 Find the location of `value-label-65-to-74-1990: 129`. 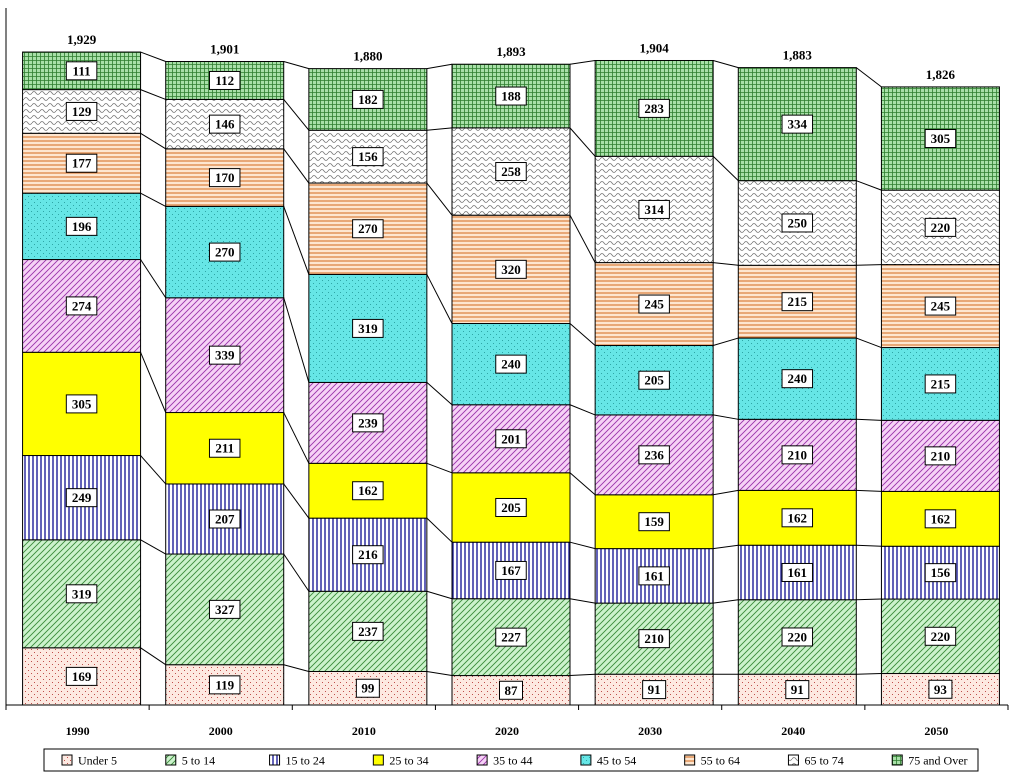

value-label-65-to-74-1990: 129 is located at coordinates (82, 111).